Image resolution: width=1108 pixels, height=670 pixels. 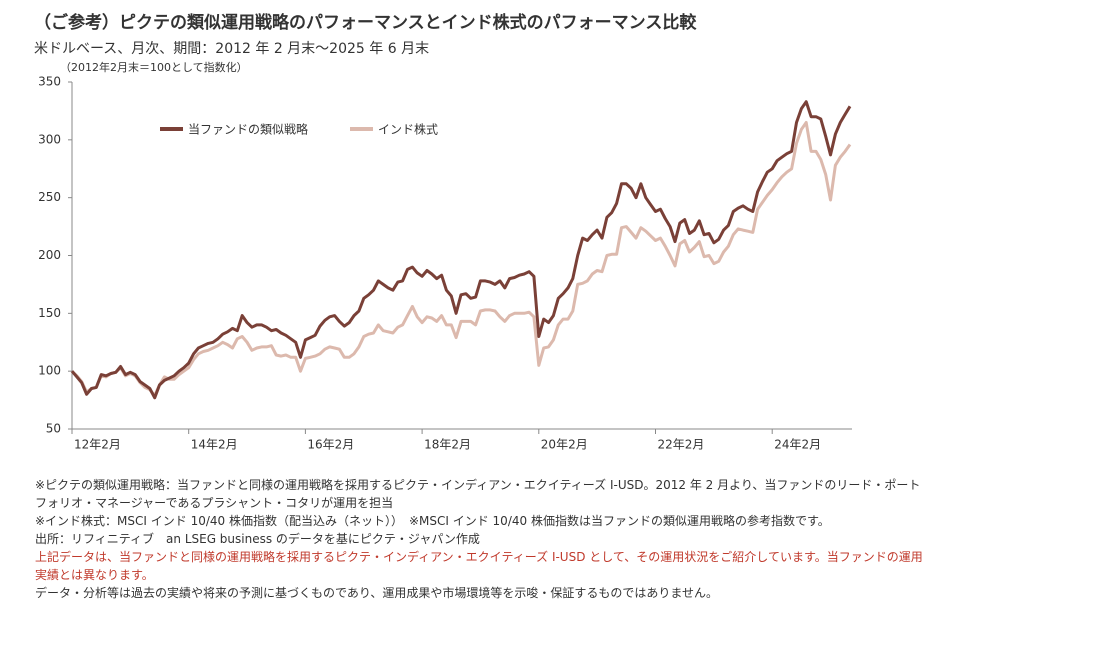 I want to click on x-tick-label: 18年2月, so click(x=447, y=445).